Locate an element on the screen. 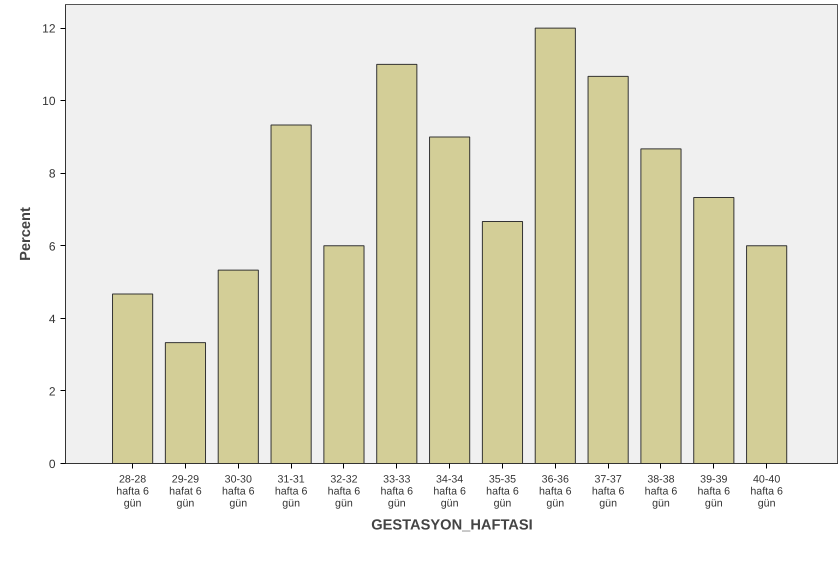 Image resolution: width=838 pixels, height=563 pixels. x-tick-label: 30-30 hafta 6 gün is located at coordinates (238, 492).